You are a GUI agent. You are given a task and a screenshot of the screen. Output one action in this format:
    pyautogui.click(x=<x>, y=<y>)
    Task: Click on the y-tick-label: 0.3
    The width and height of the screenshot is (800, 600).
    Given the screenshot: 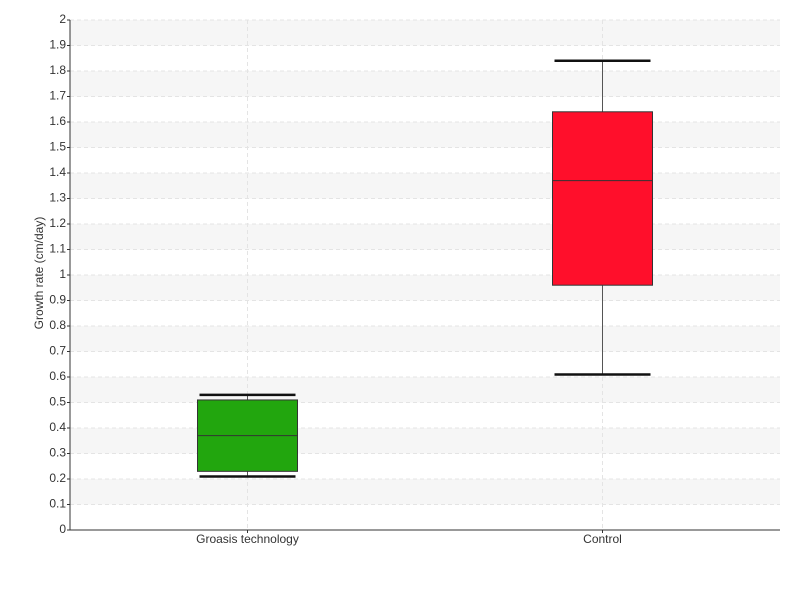 What is the action you would take?
    pyautogui.click(x=57, y=453)
    